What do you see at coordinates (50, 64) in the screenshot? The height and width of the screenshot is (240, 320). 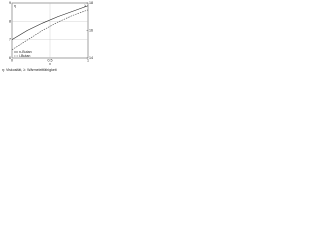 I see `x-axis-label: x` at bounding box center [50, 64].